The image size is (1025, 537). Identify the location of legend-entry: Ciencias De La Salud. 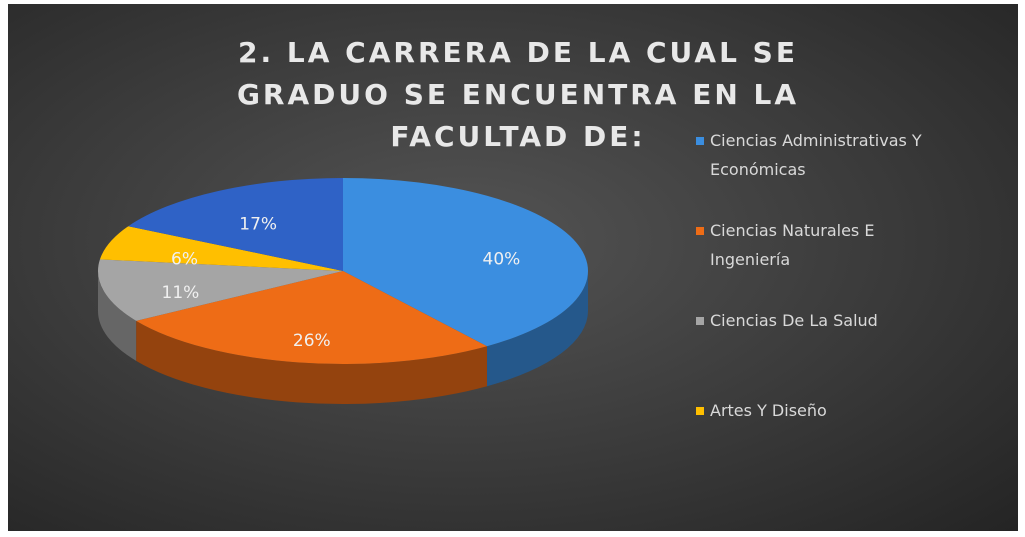
(809, 320).